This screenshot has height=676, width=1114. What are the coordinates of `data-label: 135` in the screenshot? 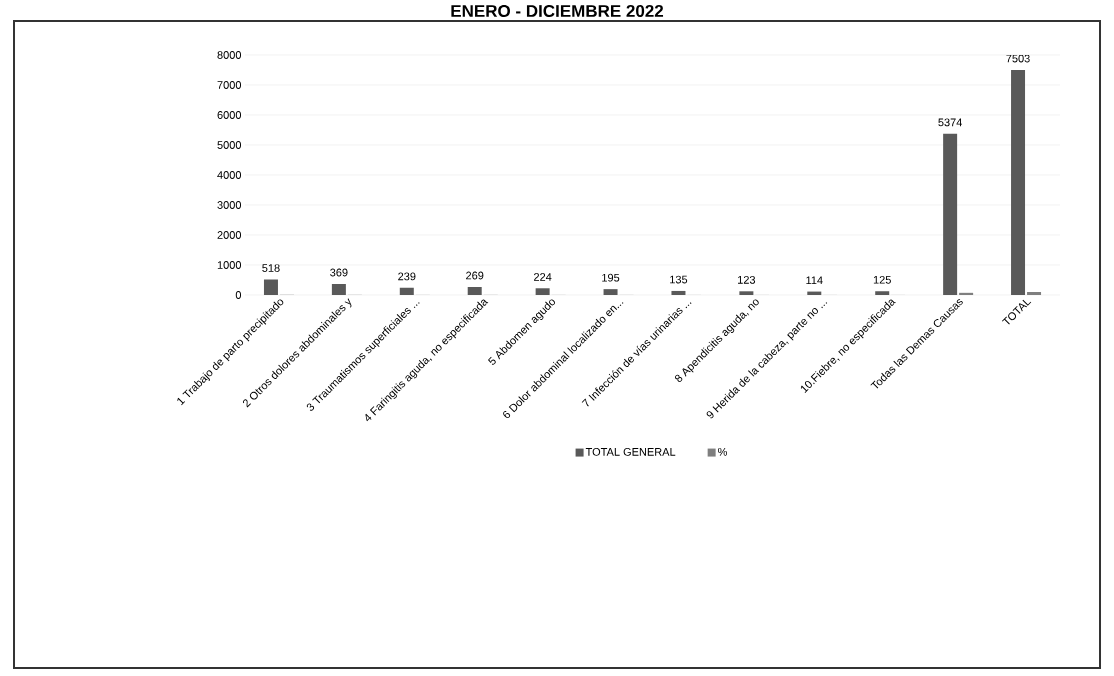 It's located at (679, 279).